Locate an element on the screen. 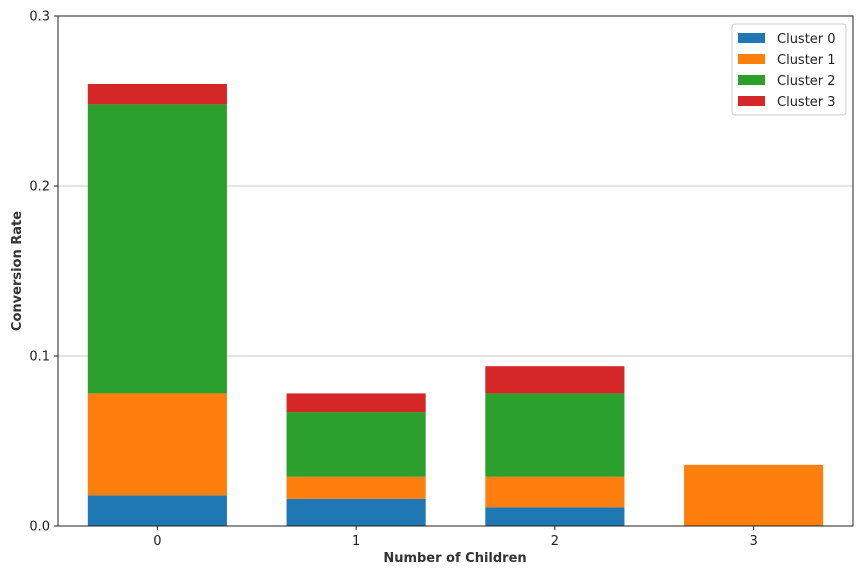  y-tick-label: 0.3 is located at coordinates (39, 17).